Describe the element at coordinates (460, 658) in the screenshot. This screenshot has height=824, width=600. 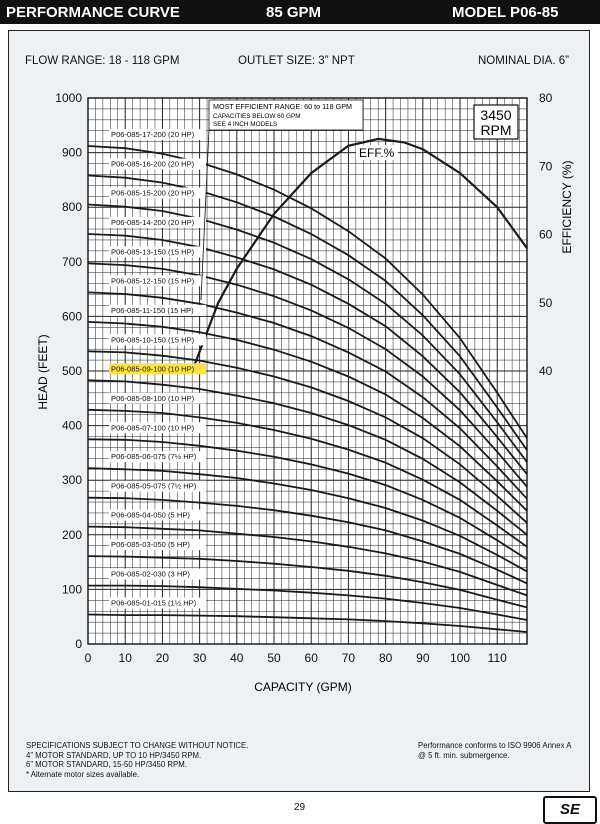
I see `x-tick-label: 100` at that location.